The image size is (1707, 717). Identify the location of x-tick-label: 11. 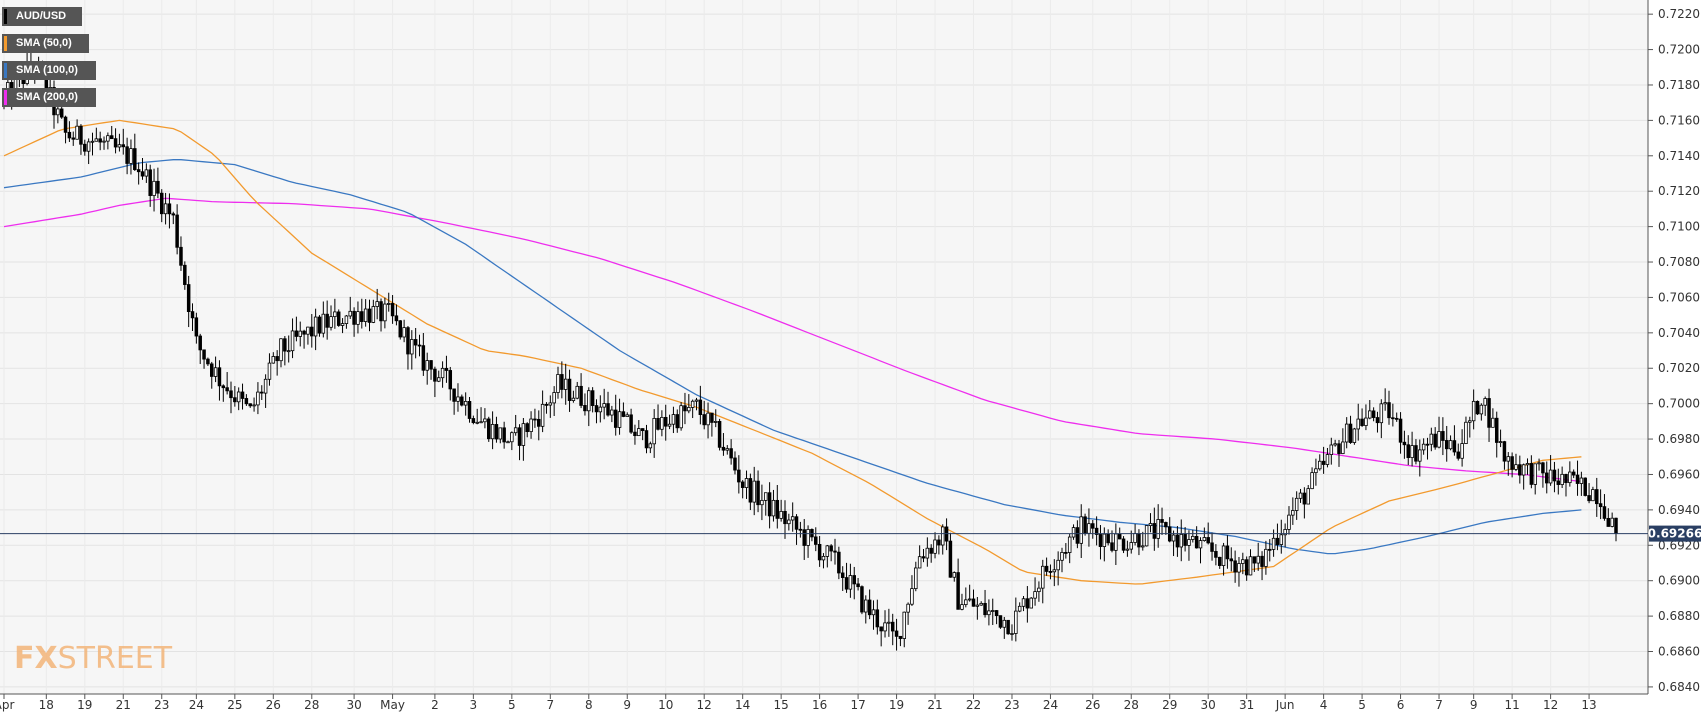
(1511, 705).